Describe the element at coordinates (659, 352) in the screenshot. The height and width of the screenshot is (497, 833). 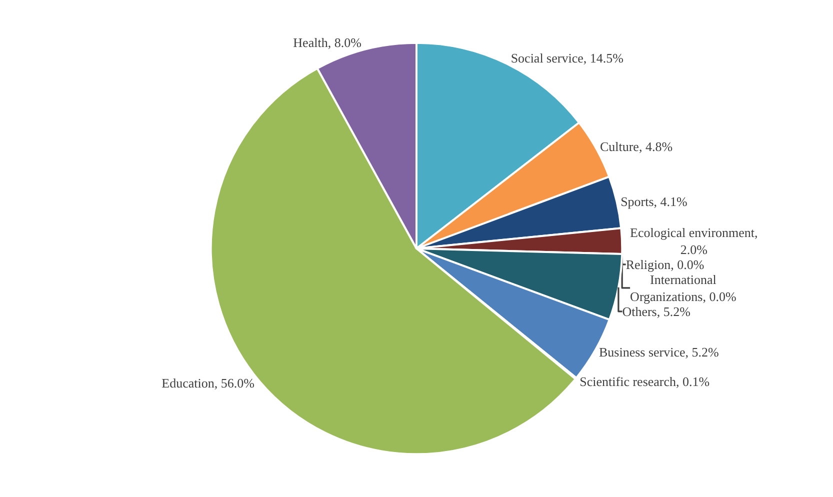
I see `slice-label: Business service, 5.2%` at that location.